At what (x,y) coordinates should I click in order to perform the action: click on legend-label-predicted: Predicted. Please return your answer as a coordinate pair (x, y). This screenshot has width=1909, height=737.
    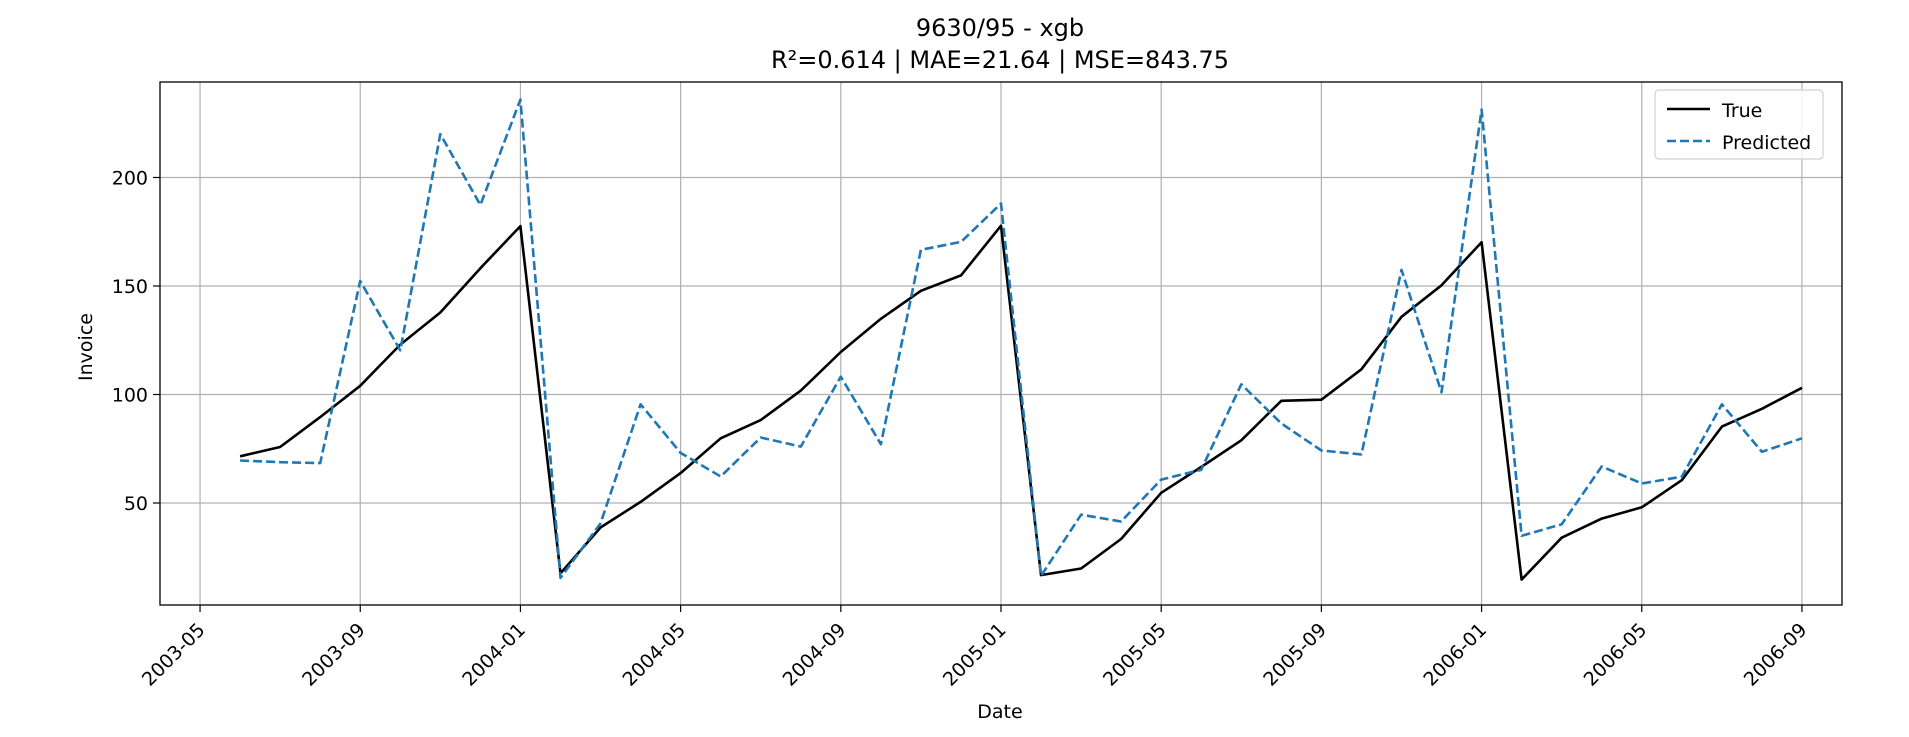
    Looking at the image, I should click on (1766, 143).